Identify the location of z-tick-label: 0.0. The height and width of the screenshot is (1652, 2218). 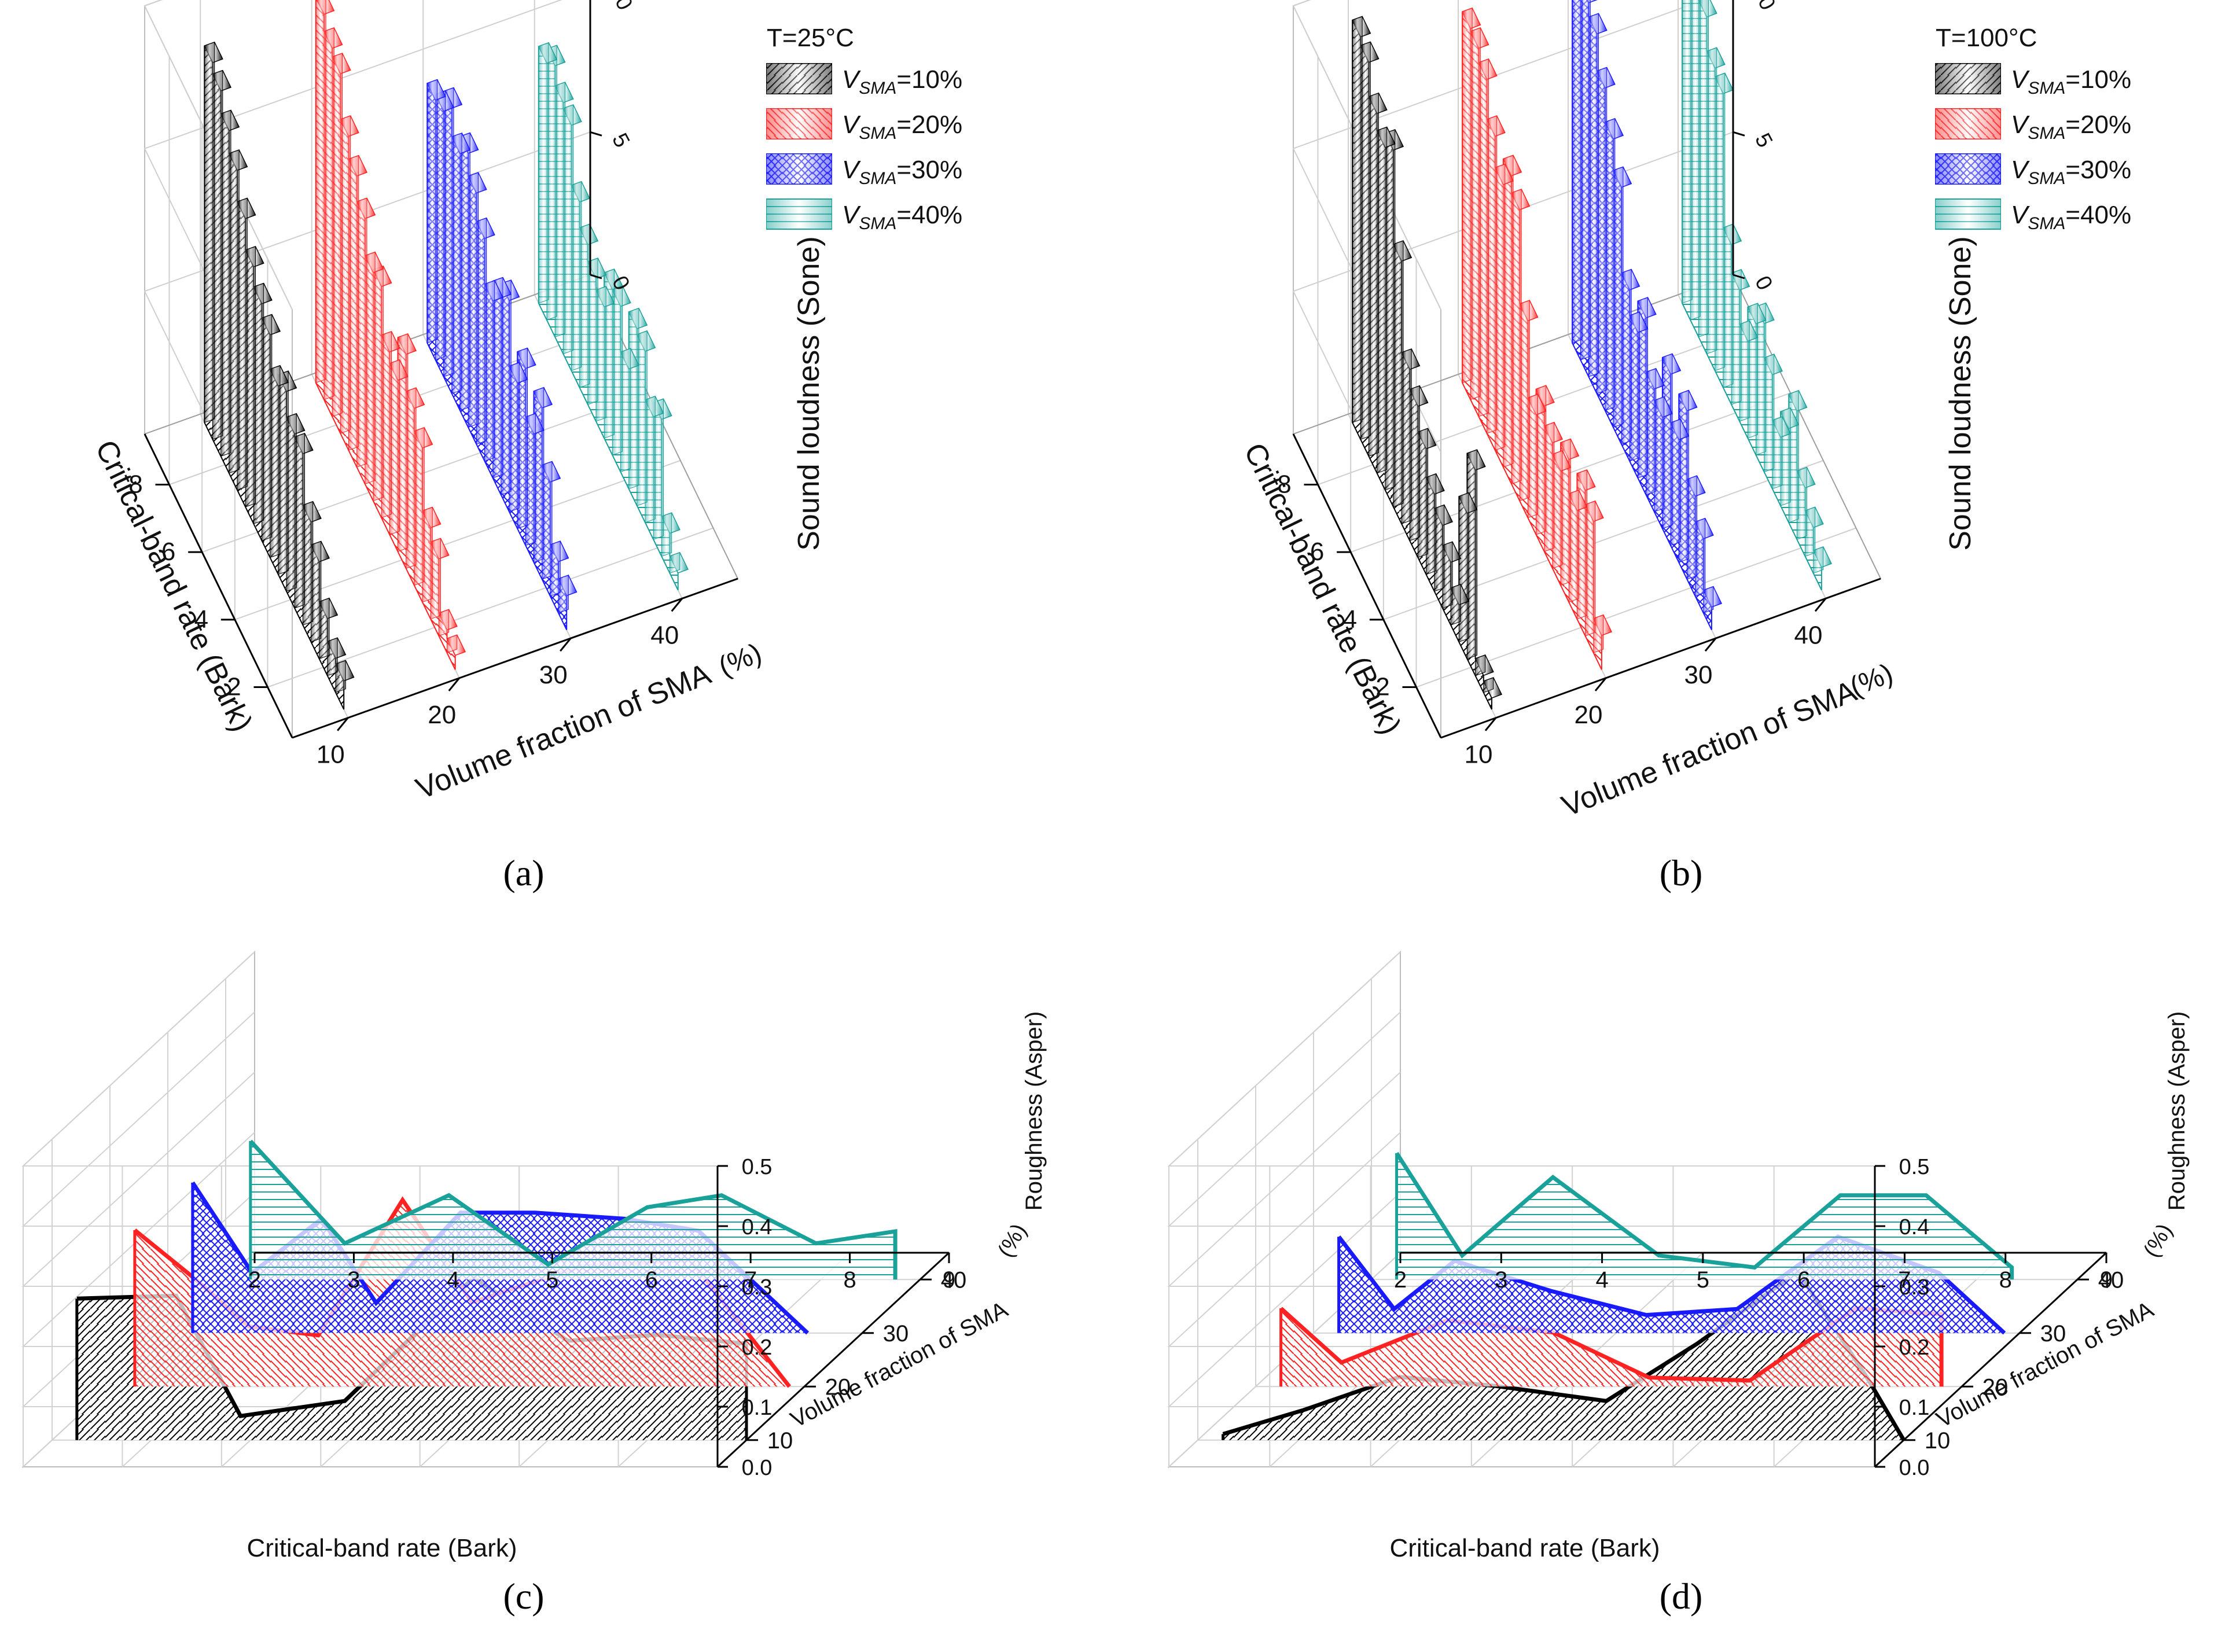
(1915, 1468).